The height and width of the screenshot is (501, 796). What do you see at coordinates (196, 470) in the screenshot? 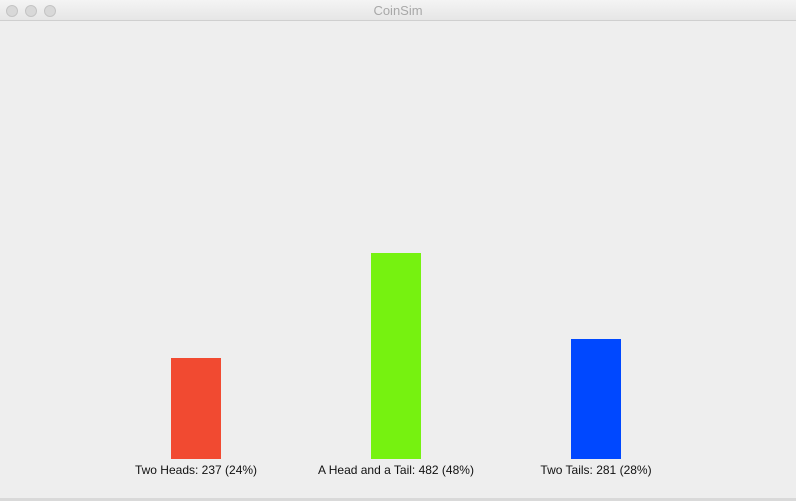
I see `bar-label-two-heads: Two Heads: 237 (24%)` at bounding box center [196, 470].